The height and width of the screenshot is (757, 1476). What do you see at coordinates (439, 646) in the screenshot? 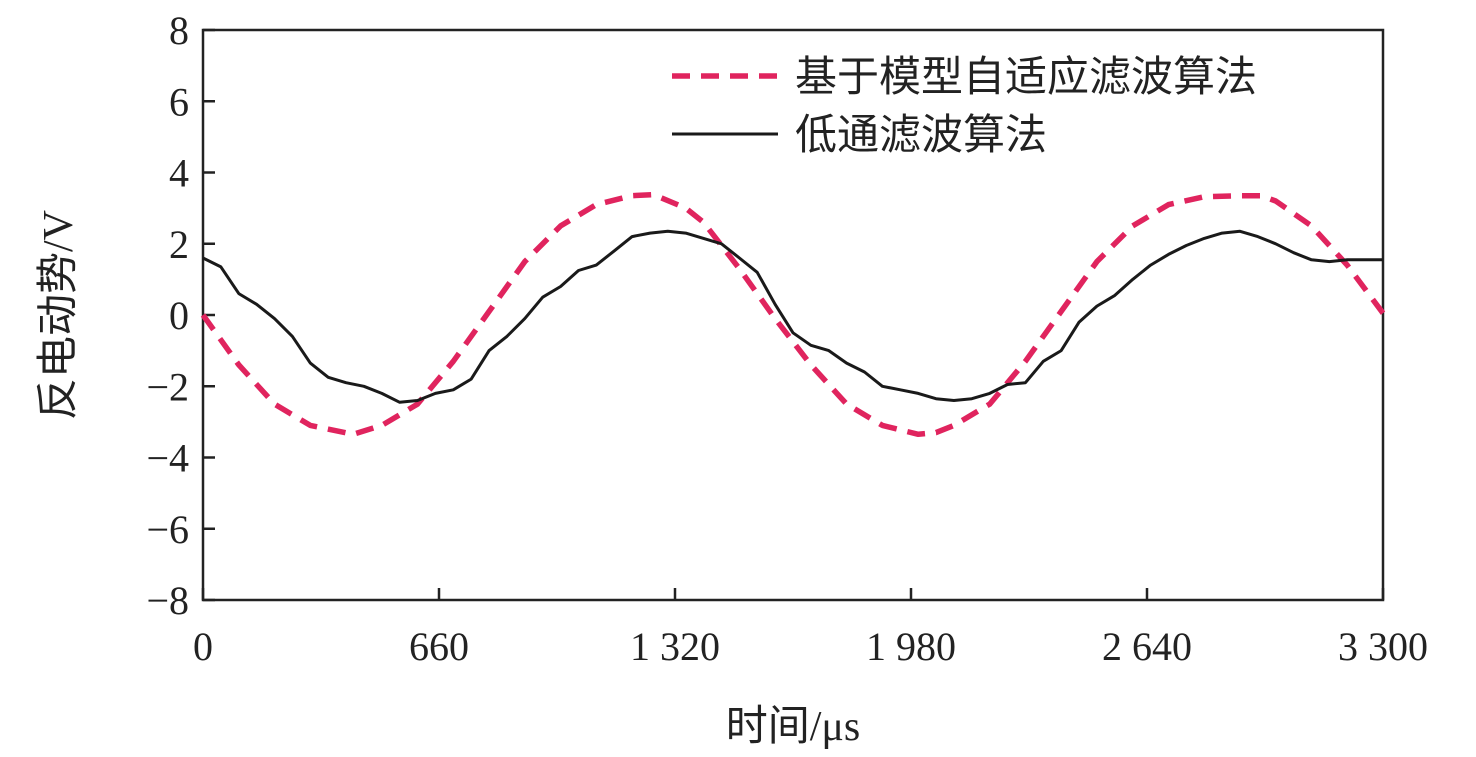
I see `x-tick-label: 660` at bounding box center [439, 646].